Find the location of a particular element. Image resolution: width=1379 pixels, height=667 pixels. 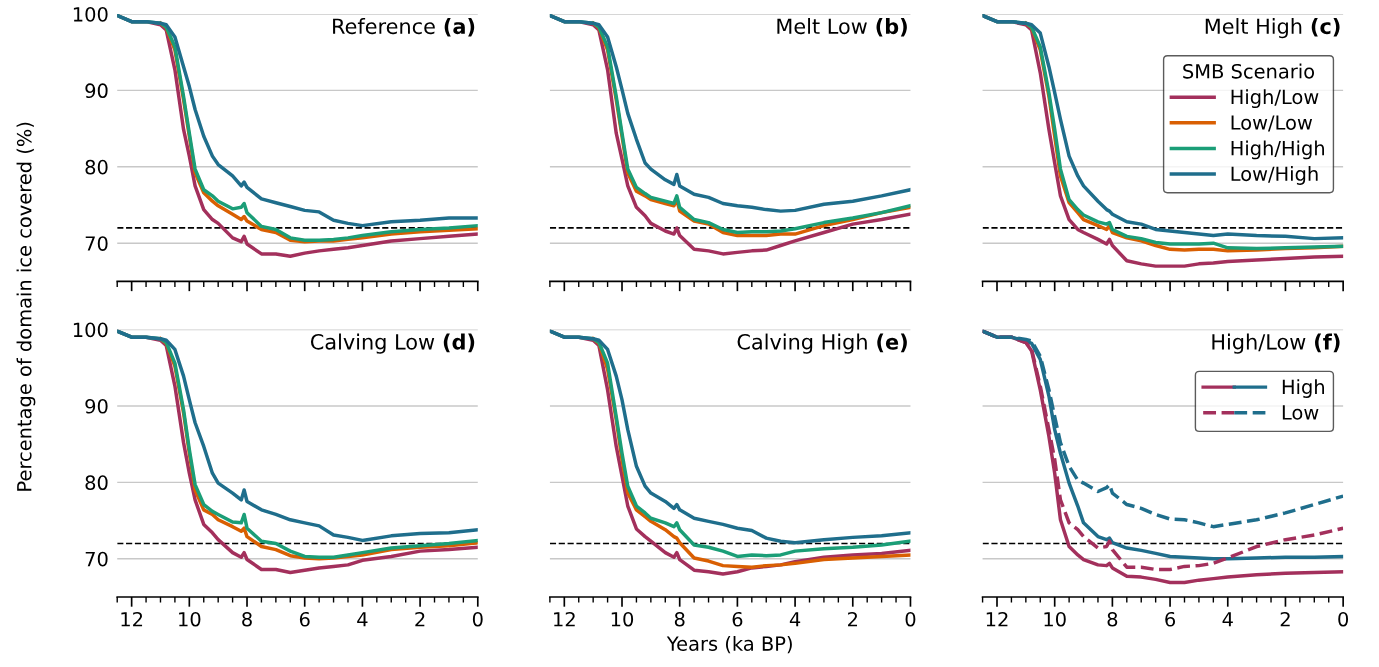

legend-label: Low is located at coordinates (1300, 412).